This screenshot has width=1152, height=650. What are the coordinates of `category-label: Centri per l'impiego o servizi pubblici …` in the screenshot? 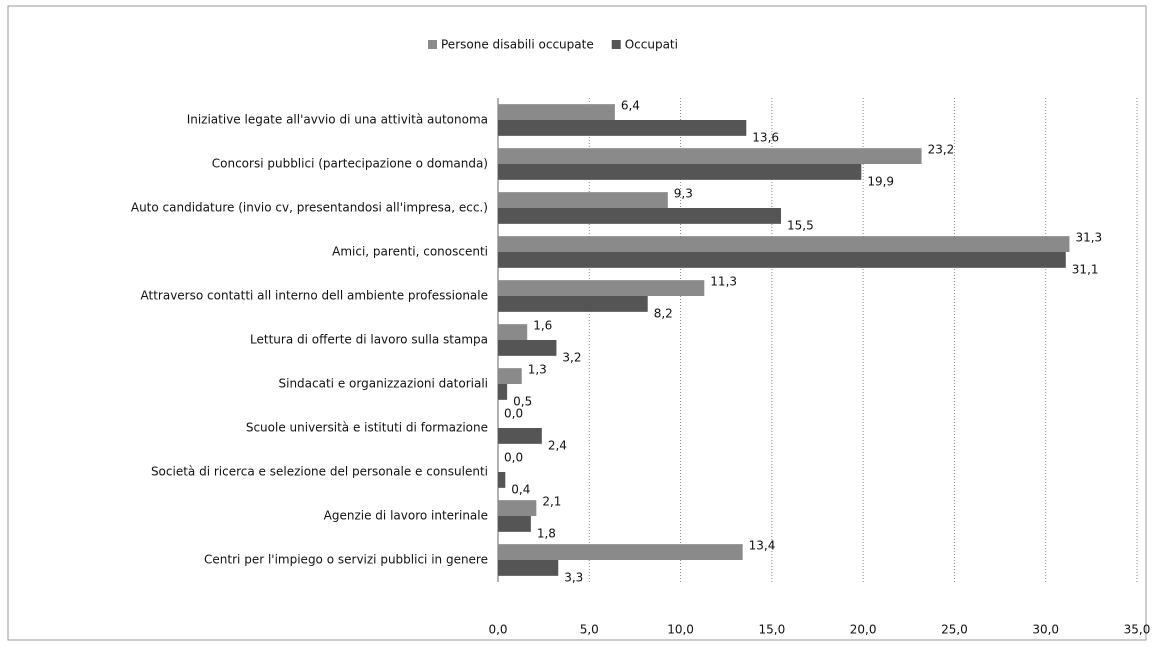 It's located at (346, 560).